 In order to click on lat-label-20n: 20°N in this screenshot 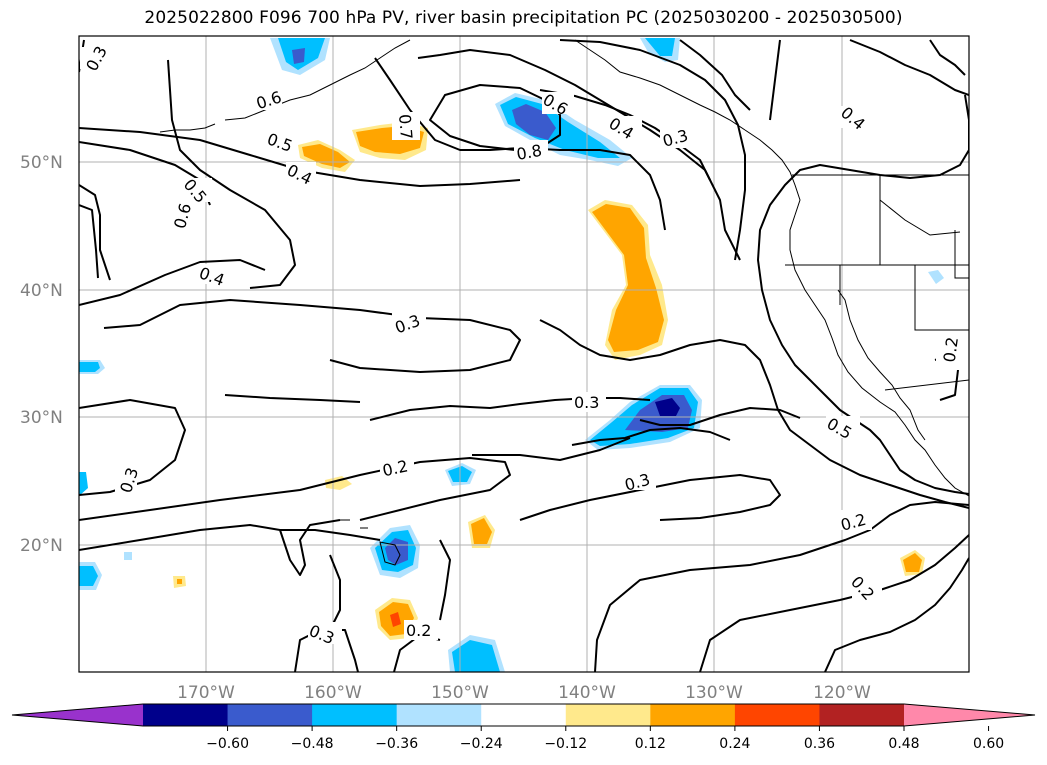, I will do `click(41, 546)`.